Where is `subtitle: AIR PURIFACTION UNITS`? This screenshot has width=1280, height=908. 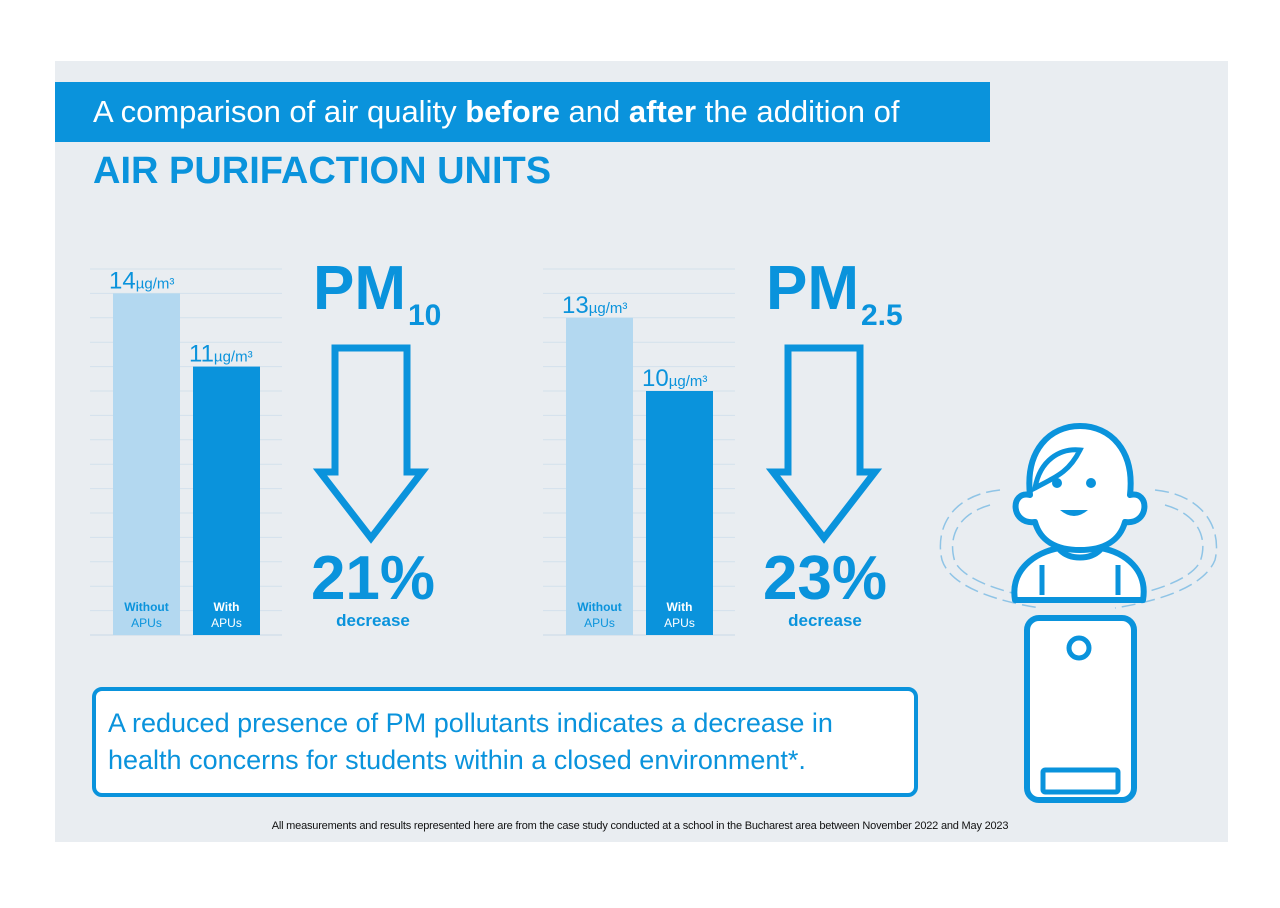
subtitle: AIR PURIFACTION UNITS is located at coordinates (322, 171).